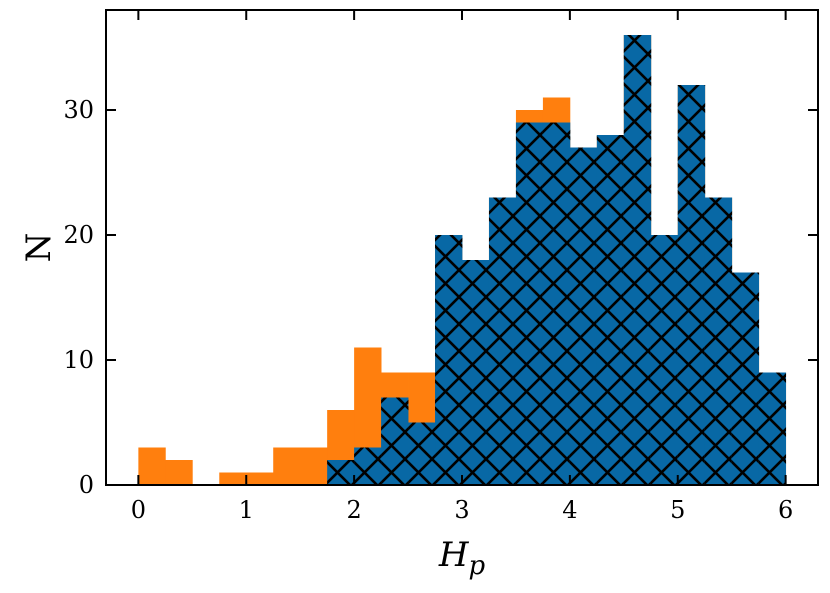 This screenshot has height=593, width=830. Describe the element at coordinates (78, 110) in the screenshot. I see `y-tick-label-30: 30` at that location.